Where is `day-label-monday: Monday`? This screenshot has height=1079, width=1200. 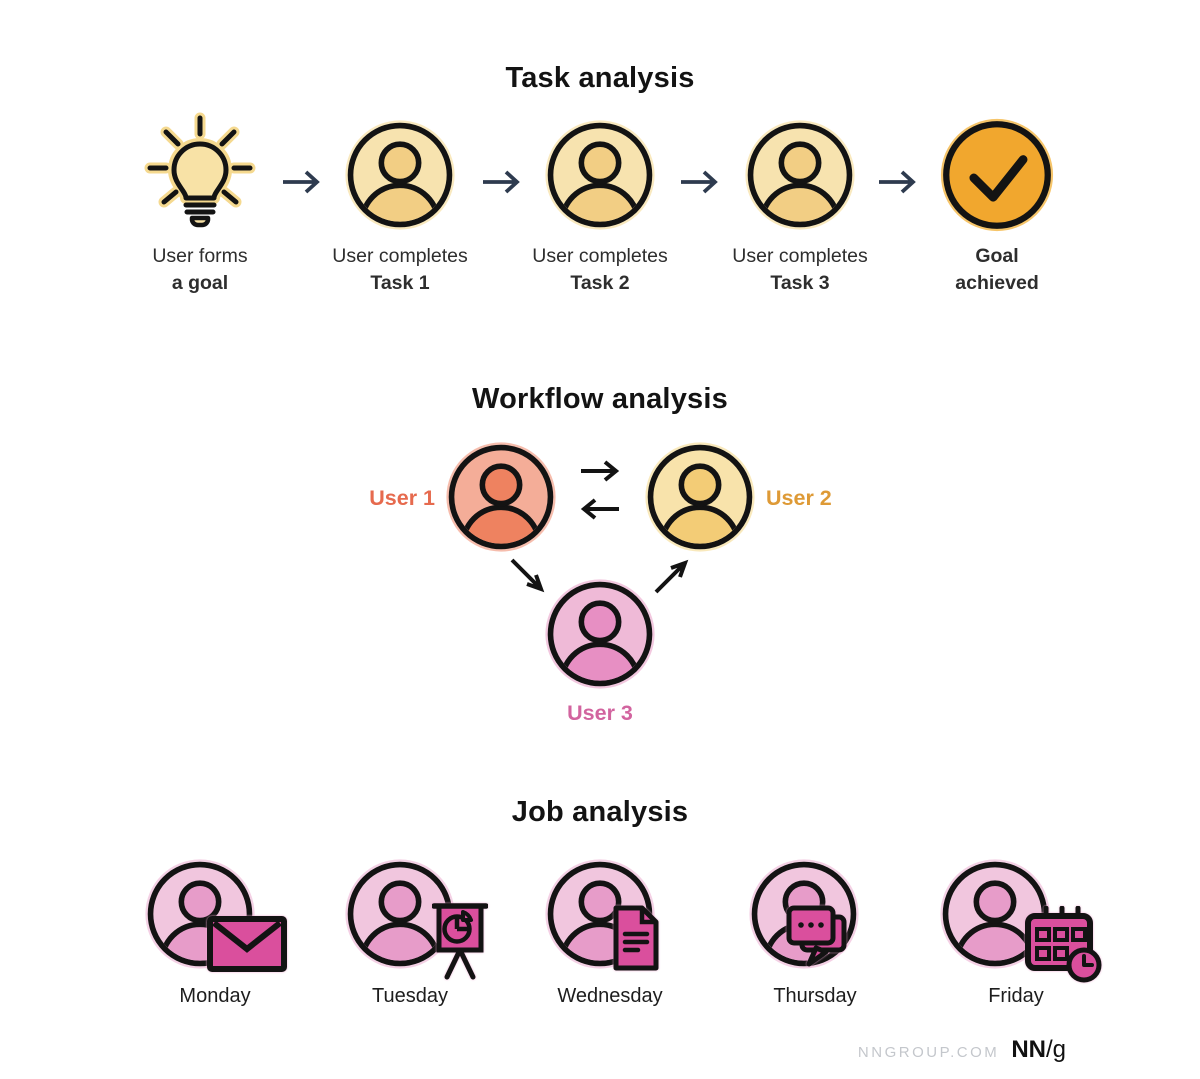 day-label-monday: Monday is located at coordinates (215, 996).